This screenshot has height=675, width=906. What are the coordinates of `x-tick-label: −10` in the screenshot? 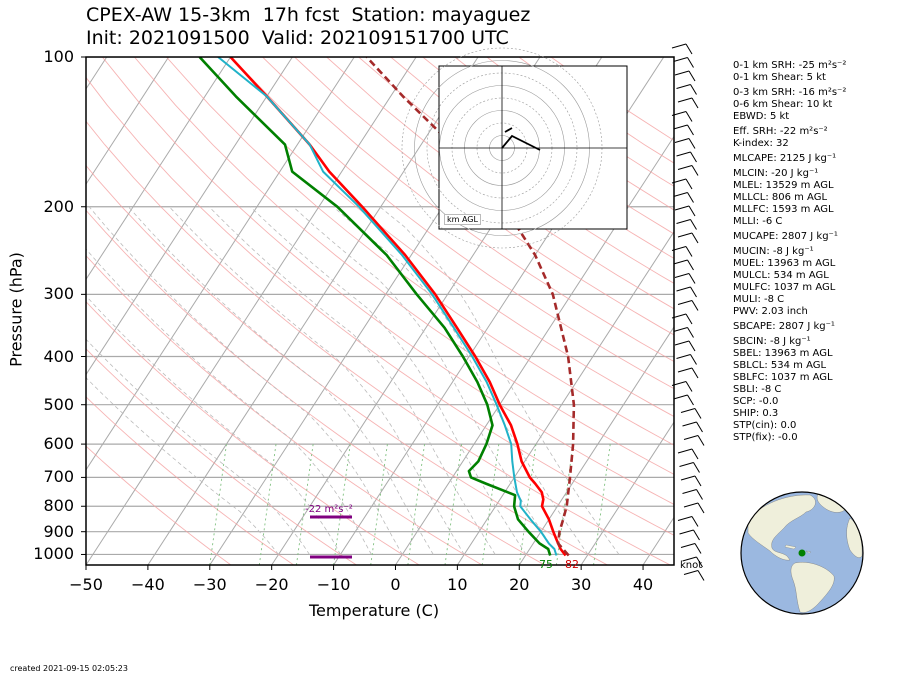 It's located at (333, 584).